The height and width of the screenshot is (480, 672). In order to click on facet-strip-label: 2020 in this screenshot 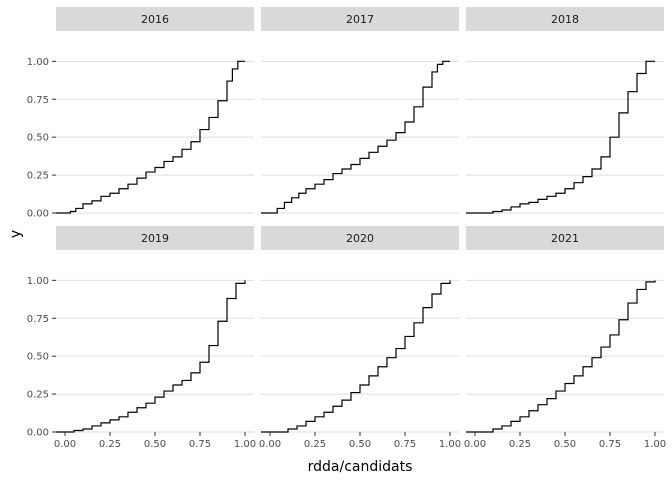, I will do `click(360, 238)`.